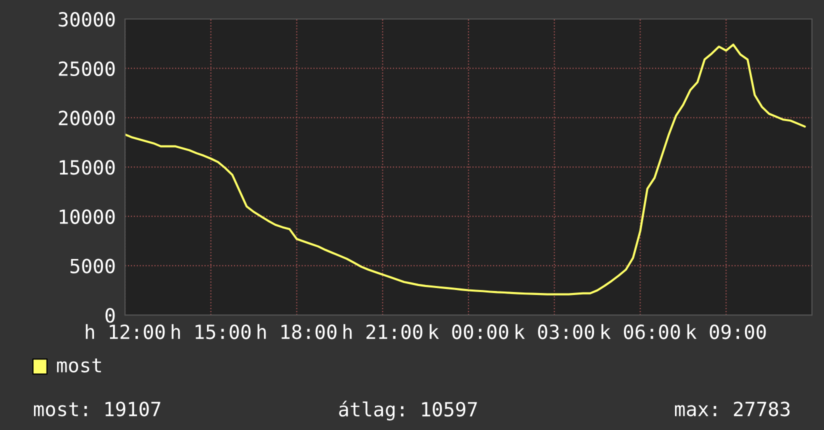 This screenshot has height=430, width=824. Describe the element at coordinates (86, 68) in the screenshot. I see `y-tick-label: 25000` at that location.